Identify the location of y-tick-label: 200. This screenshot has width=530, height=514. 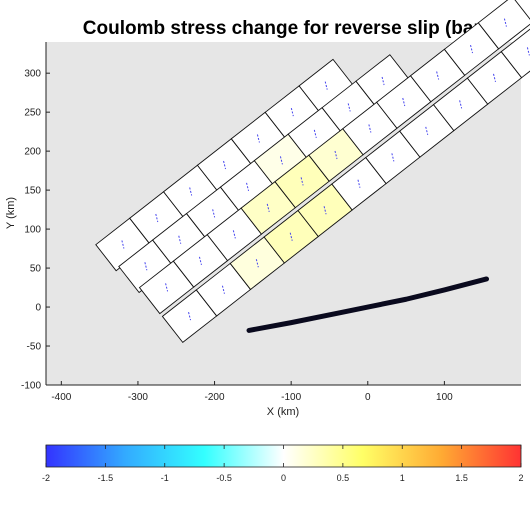
(32, 152).